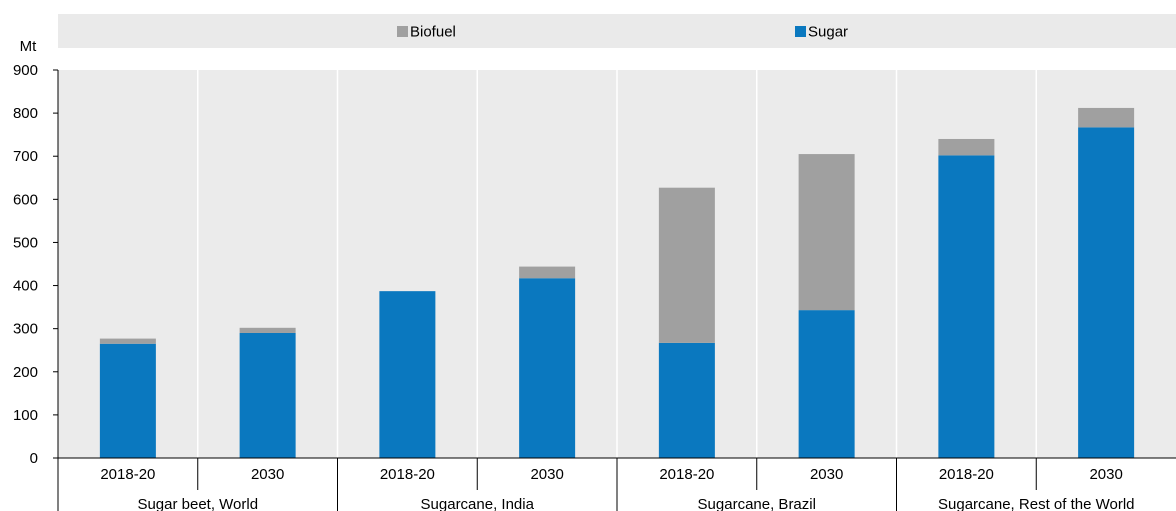 The width and height of the screenshot is (1176, 511). Describe the element at coordinates (800, 31) in the screenshot. I see `legend-swatch-sugar` at that location.